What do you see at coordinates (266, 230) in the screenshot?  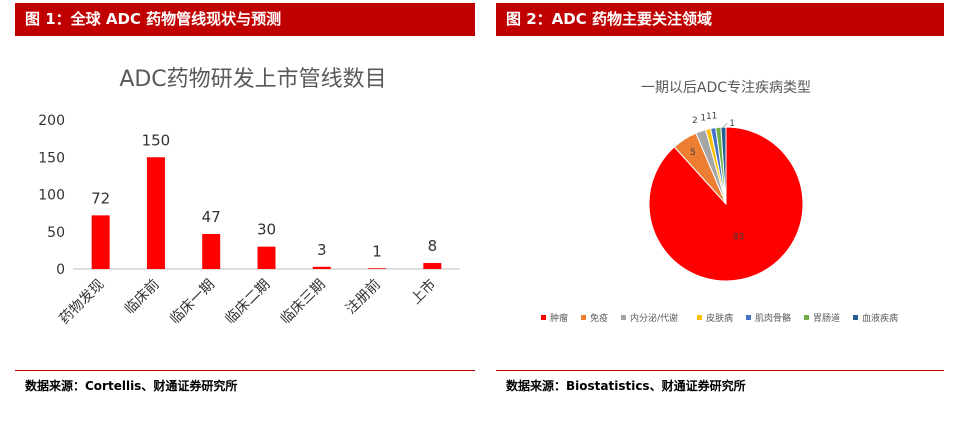 I see `bar-value-label: 30` at bounding box center [266, 230].